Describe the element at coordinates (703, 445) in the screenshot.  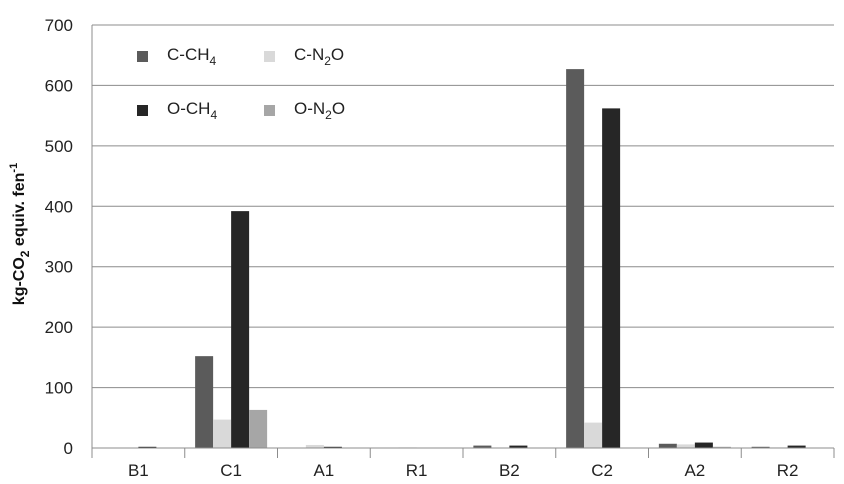
I see `bar-o-ch4-a2` at that location.